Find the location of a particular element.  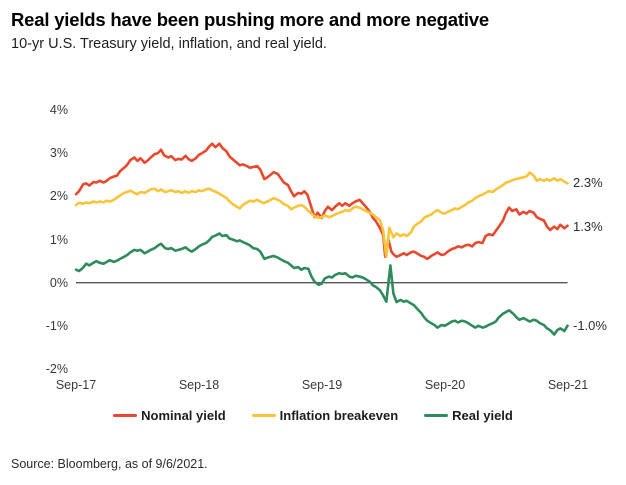

series-end-label-inflation-breakeven: 2.3% is located at coordinates (588, 182).